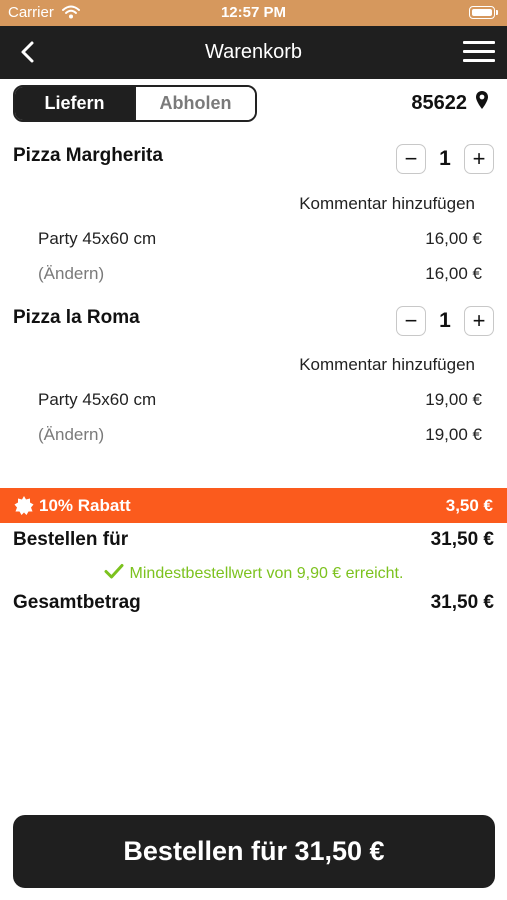 Image resolution: width=507 pixels, height=900 pixels. I want to click on item-line-total: 16,00 €, so click(453, 273).